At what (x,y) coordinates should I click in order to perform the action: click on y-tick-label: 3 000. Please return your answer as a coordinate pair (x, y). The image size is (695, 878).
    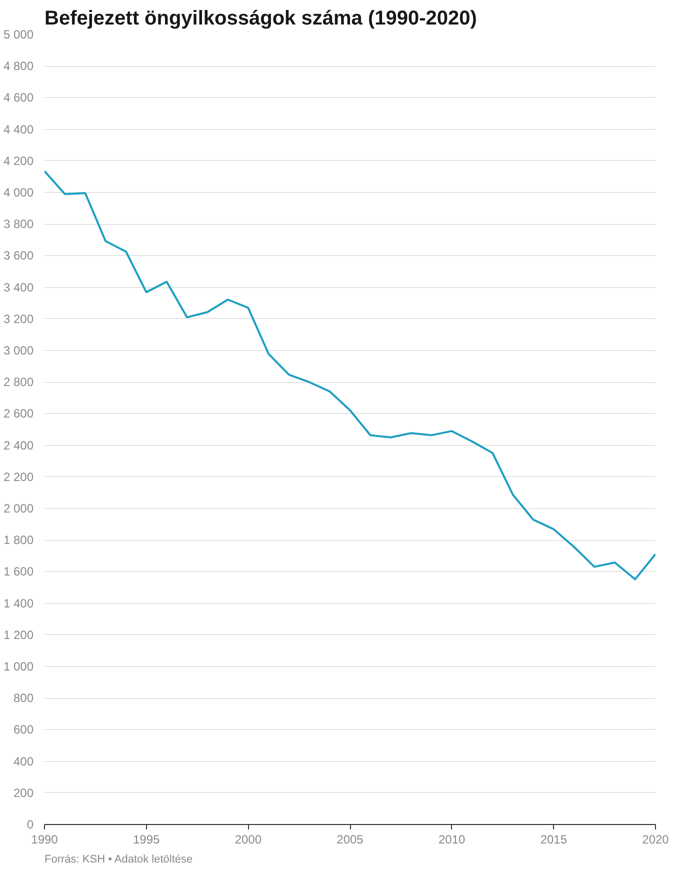
    Looking at the image, I should click on (18, 351).